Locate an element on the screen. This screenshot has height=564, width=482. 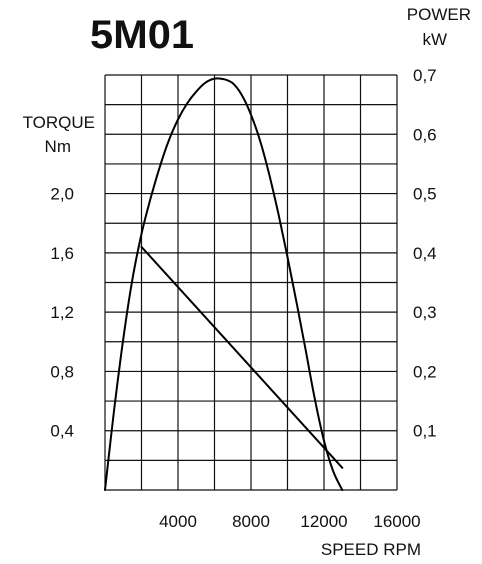
left-y-tick-label: 1,6 is located at coordinates (62, 253).